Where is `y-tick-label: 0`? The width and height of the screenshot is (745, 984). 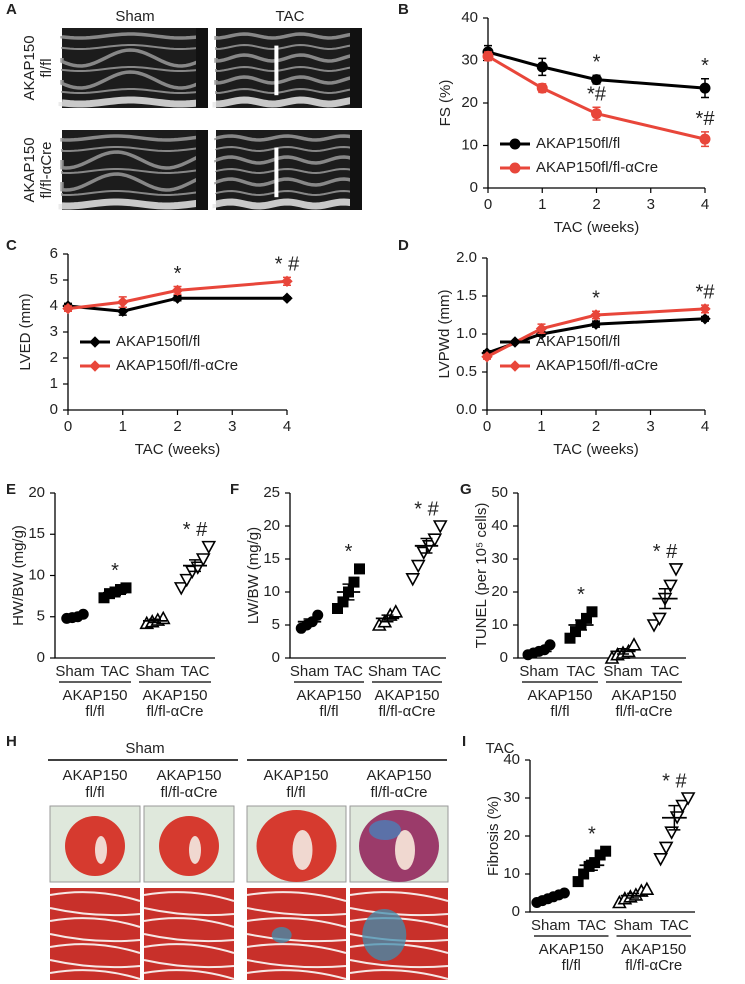 y-tick-label: 0 is located at coordinates (516, 911).